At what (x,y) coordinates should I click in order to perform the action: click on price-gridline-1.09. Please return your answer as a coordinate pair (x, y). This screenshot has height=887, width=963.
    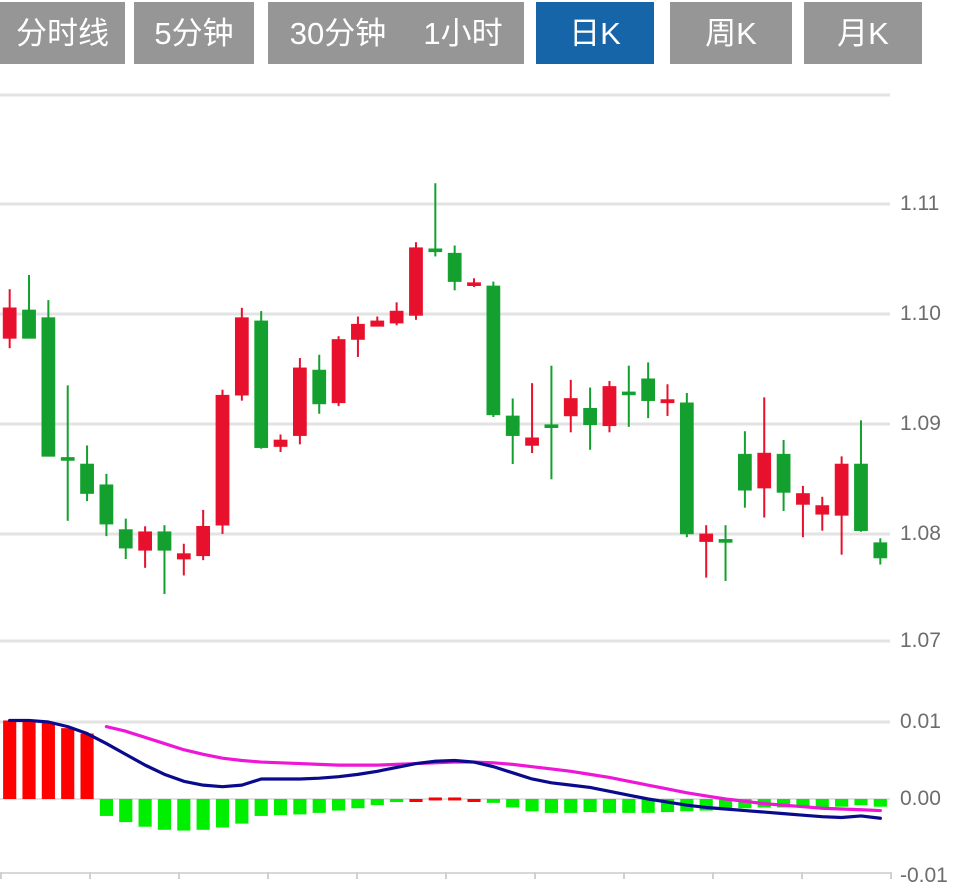
    Looking at the image, I should click on (445, 424).